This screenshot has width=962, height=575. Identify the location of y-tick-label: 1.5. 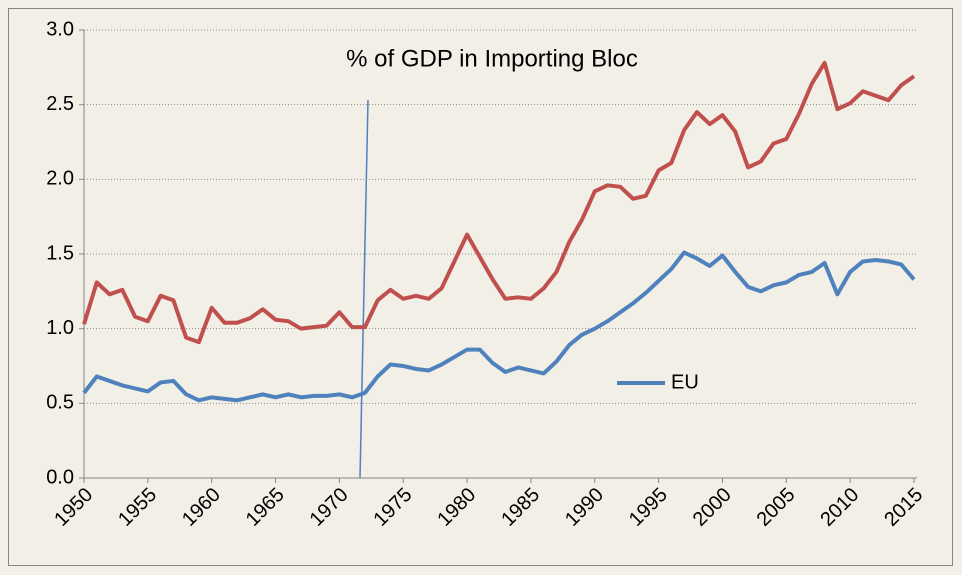
(60, 253).